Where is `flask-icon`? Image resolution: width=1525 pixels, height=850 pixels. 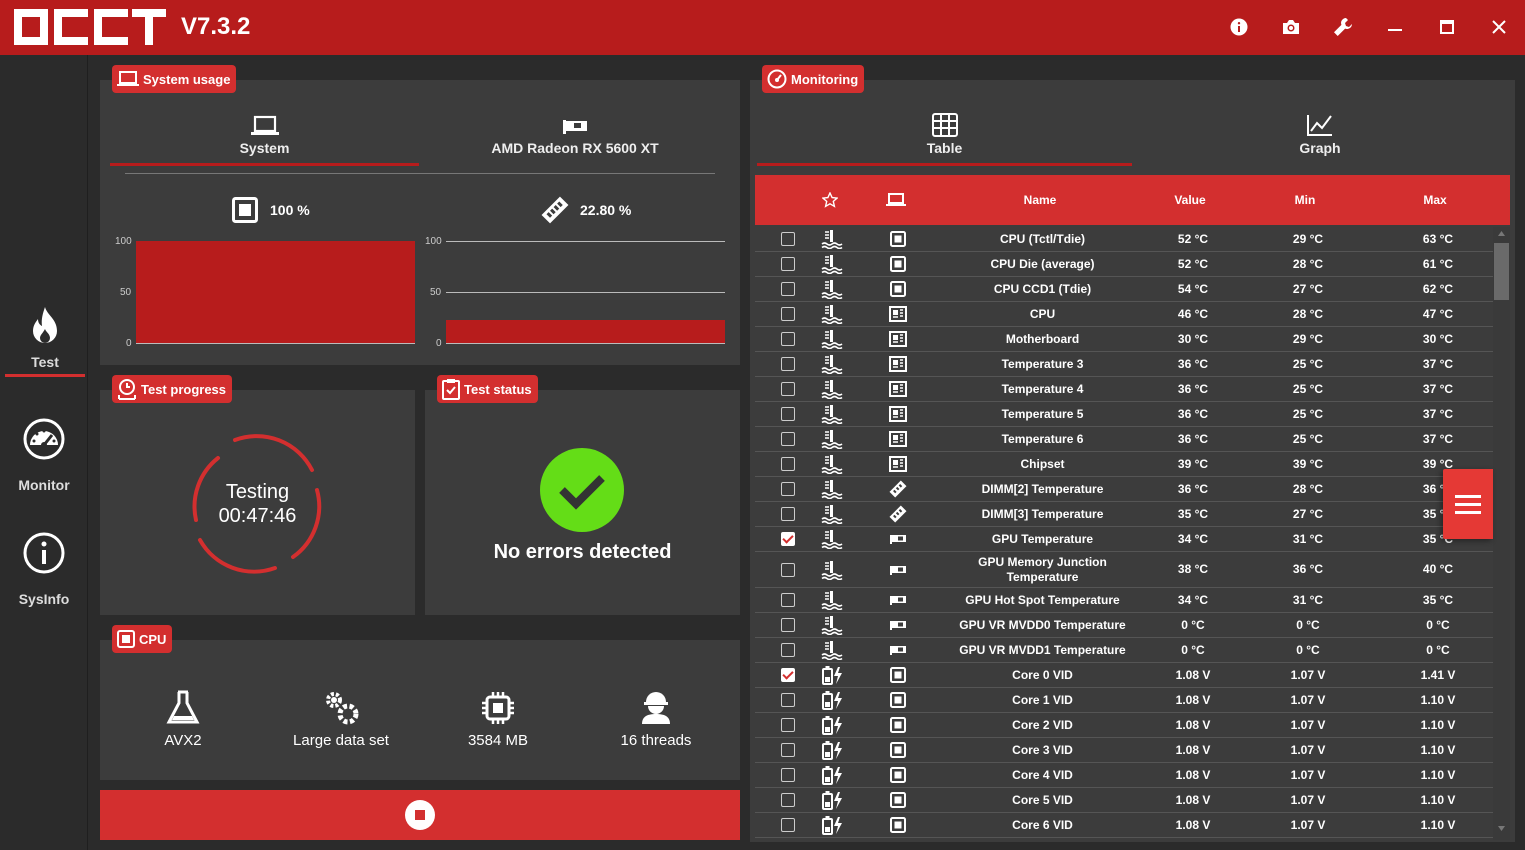
flask-icon is located at coordinates (183, 707).